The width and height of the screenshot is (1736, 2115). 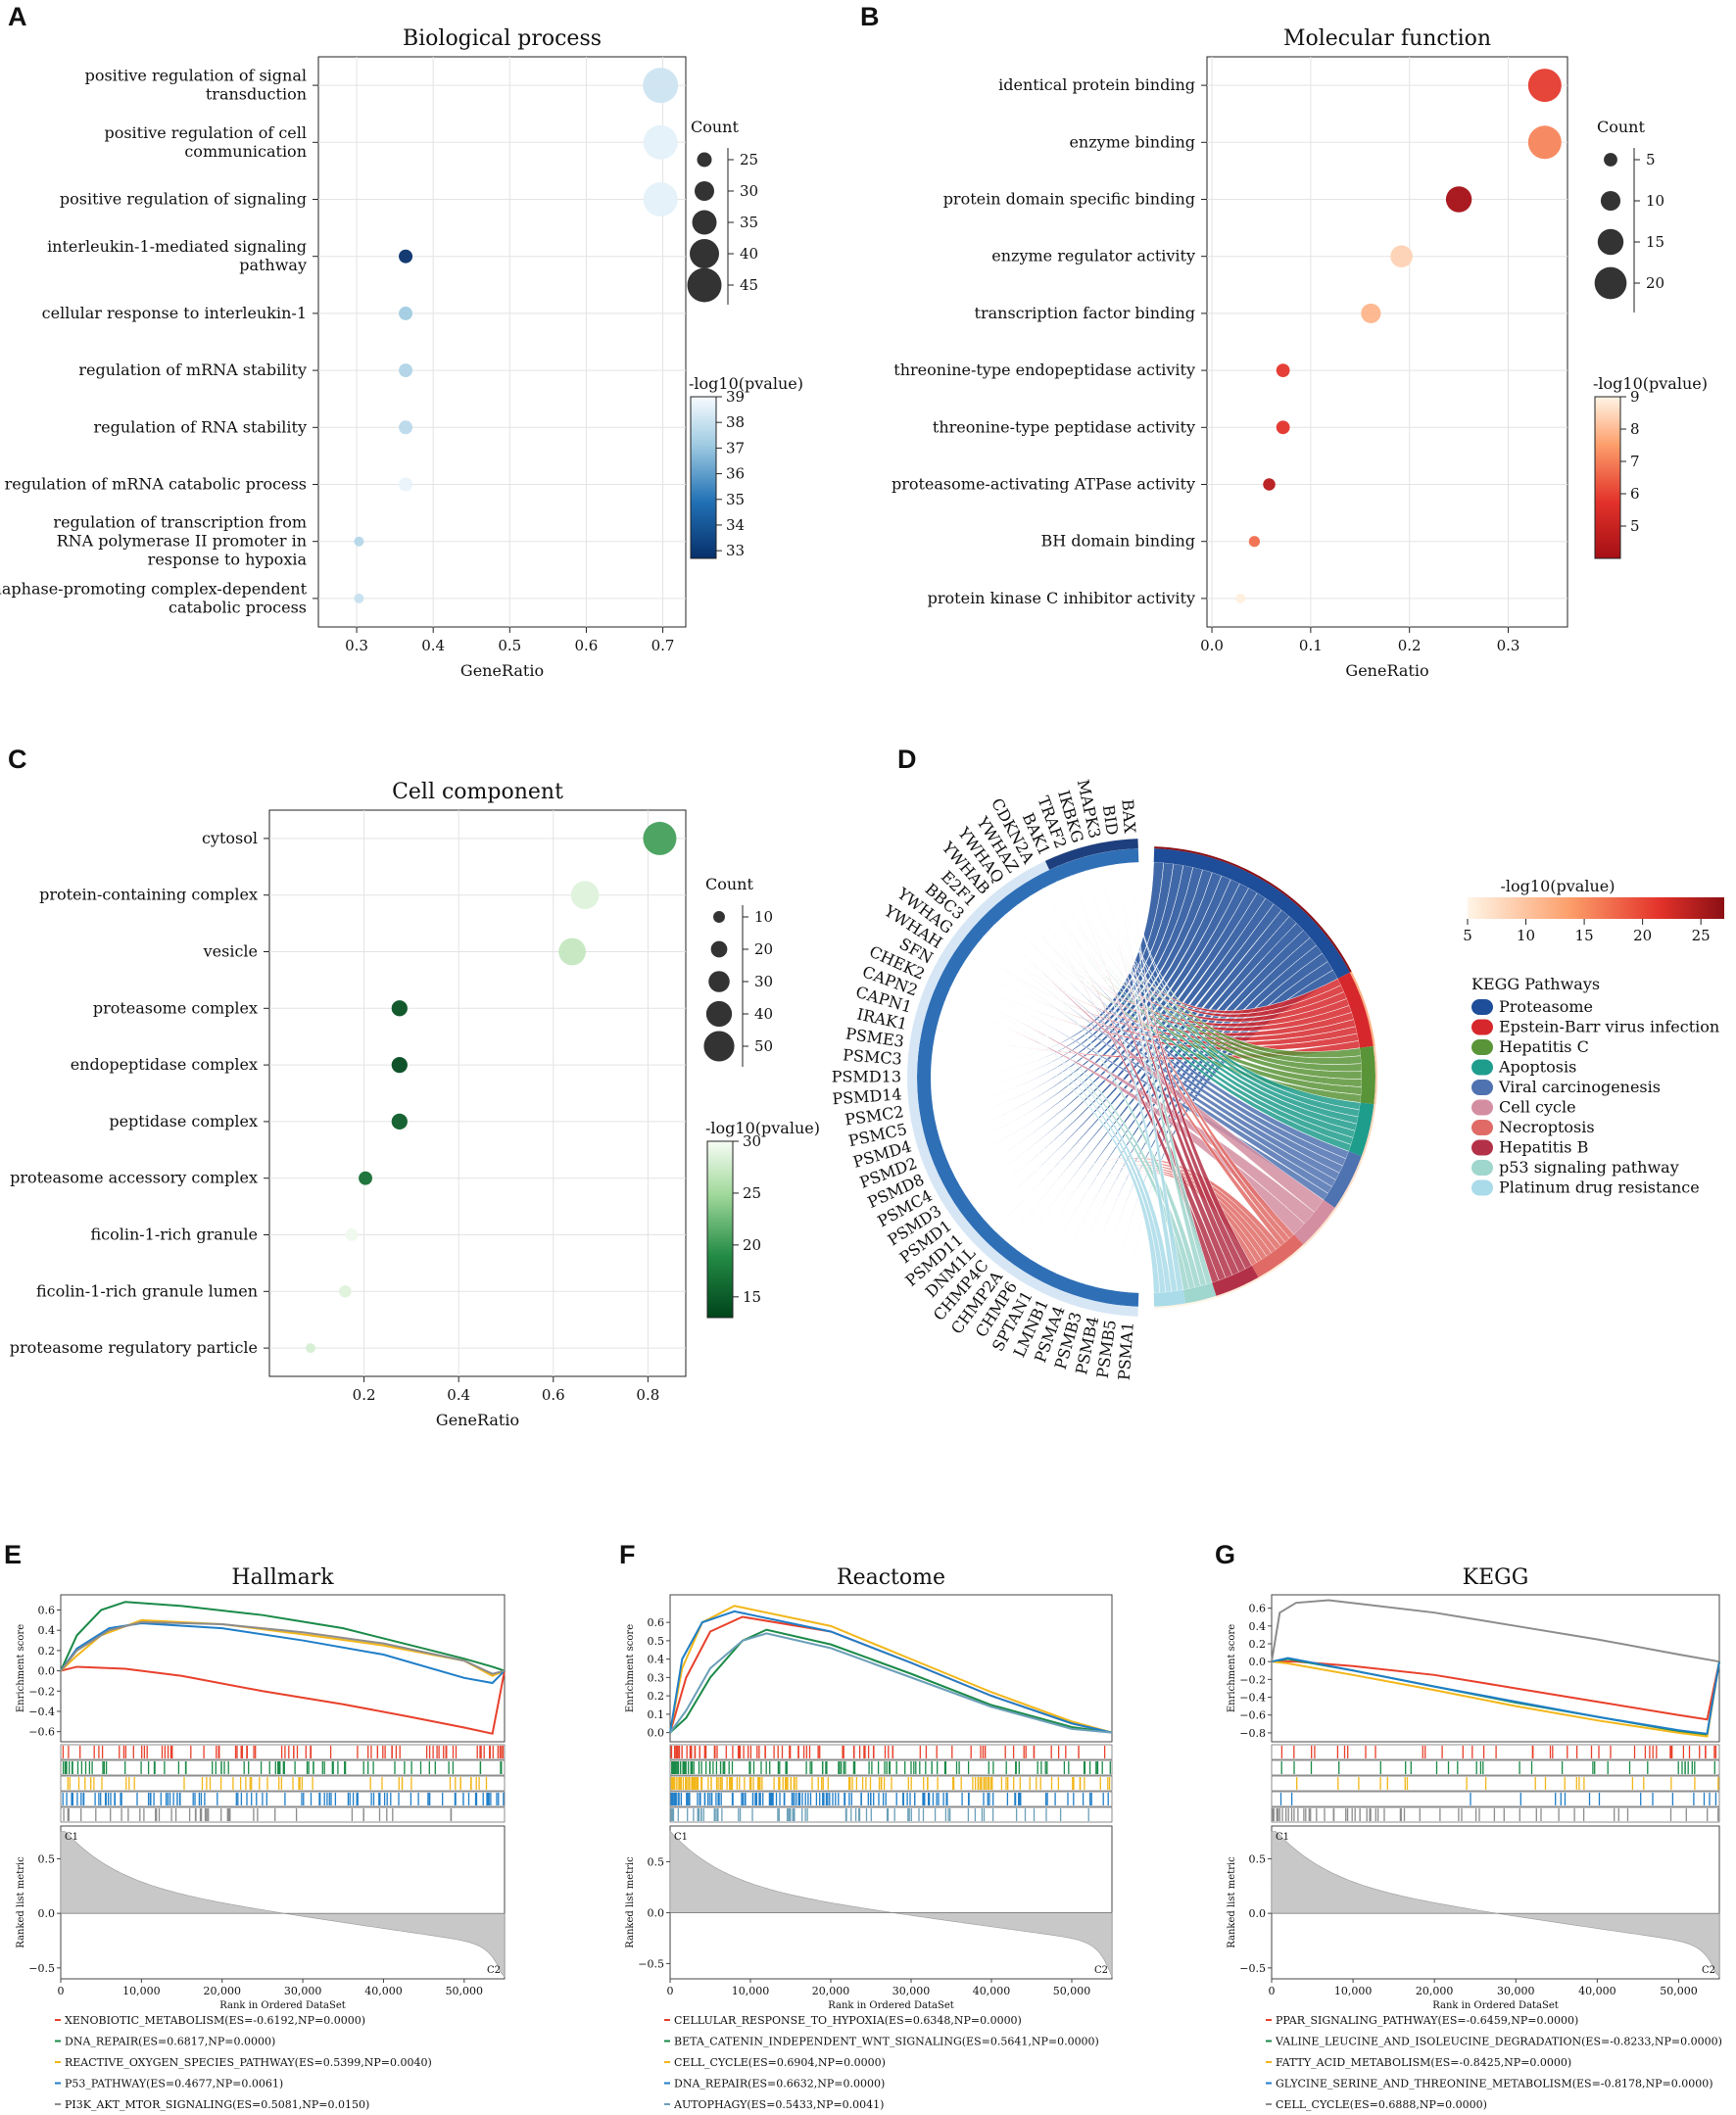 I want to click on term-label: catabolic process, so click(x=238, y=607).